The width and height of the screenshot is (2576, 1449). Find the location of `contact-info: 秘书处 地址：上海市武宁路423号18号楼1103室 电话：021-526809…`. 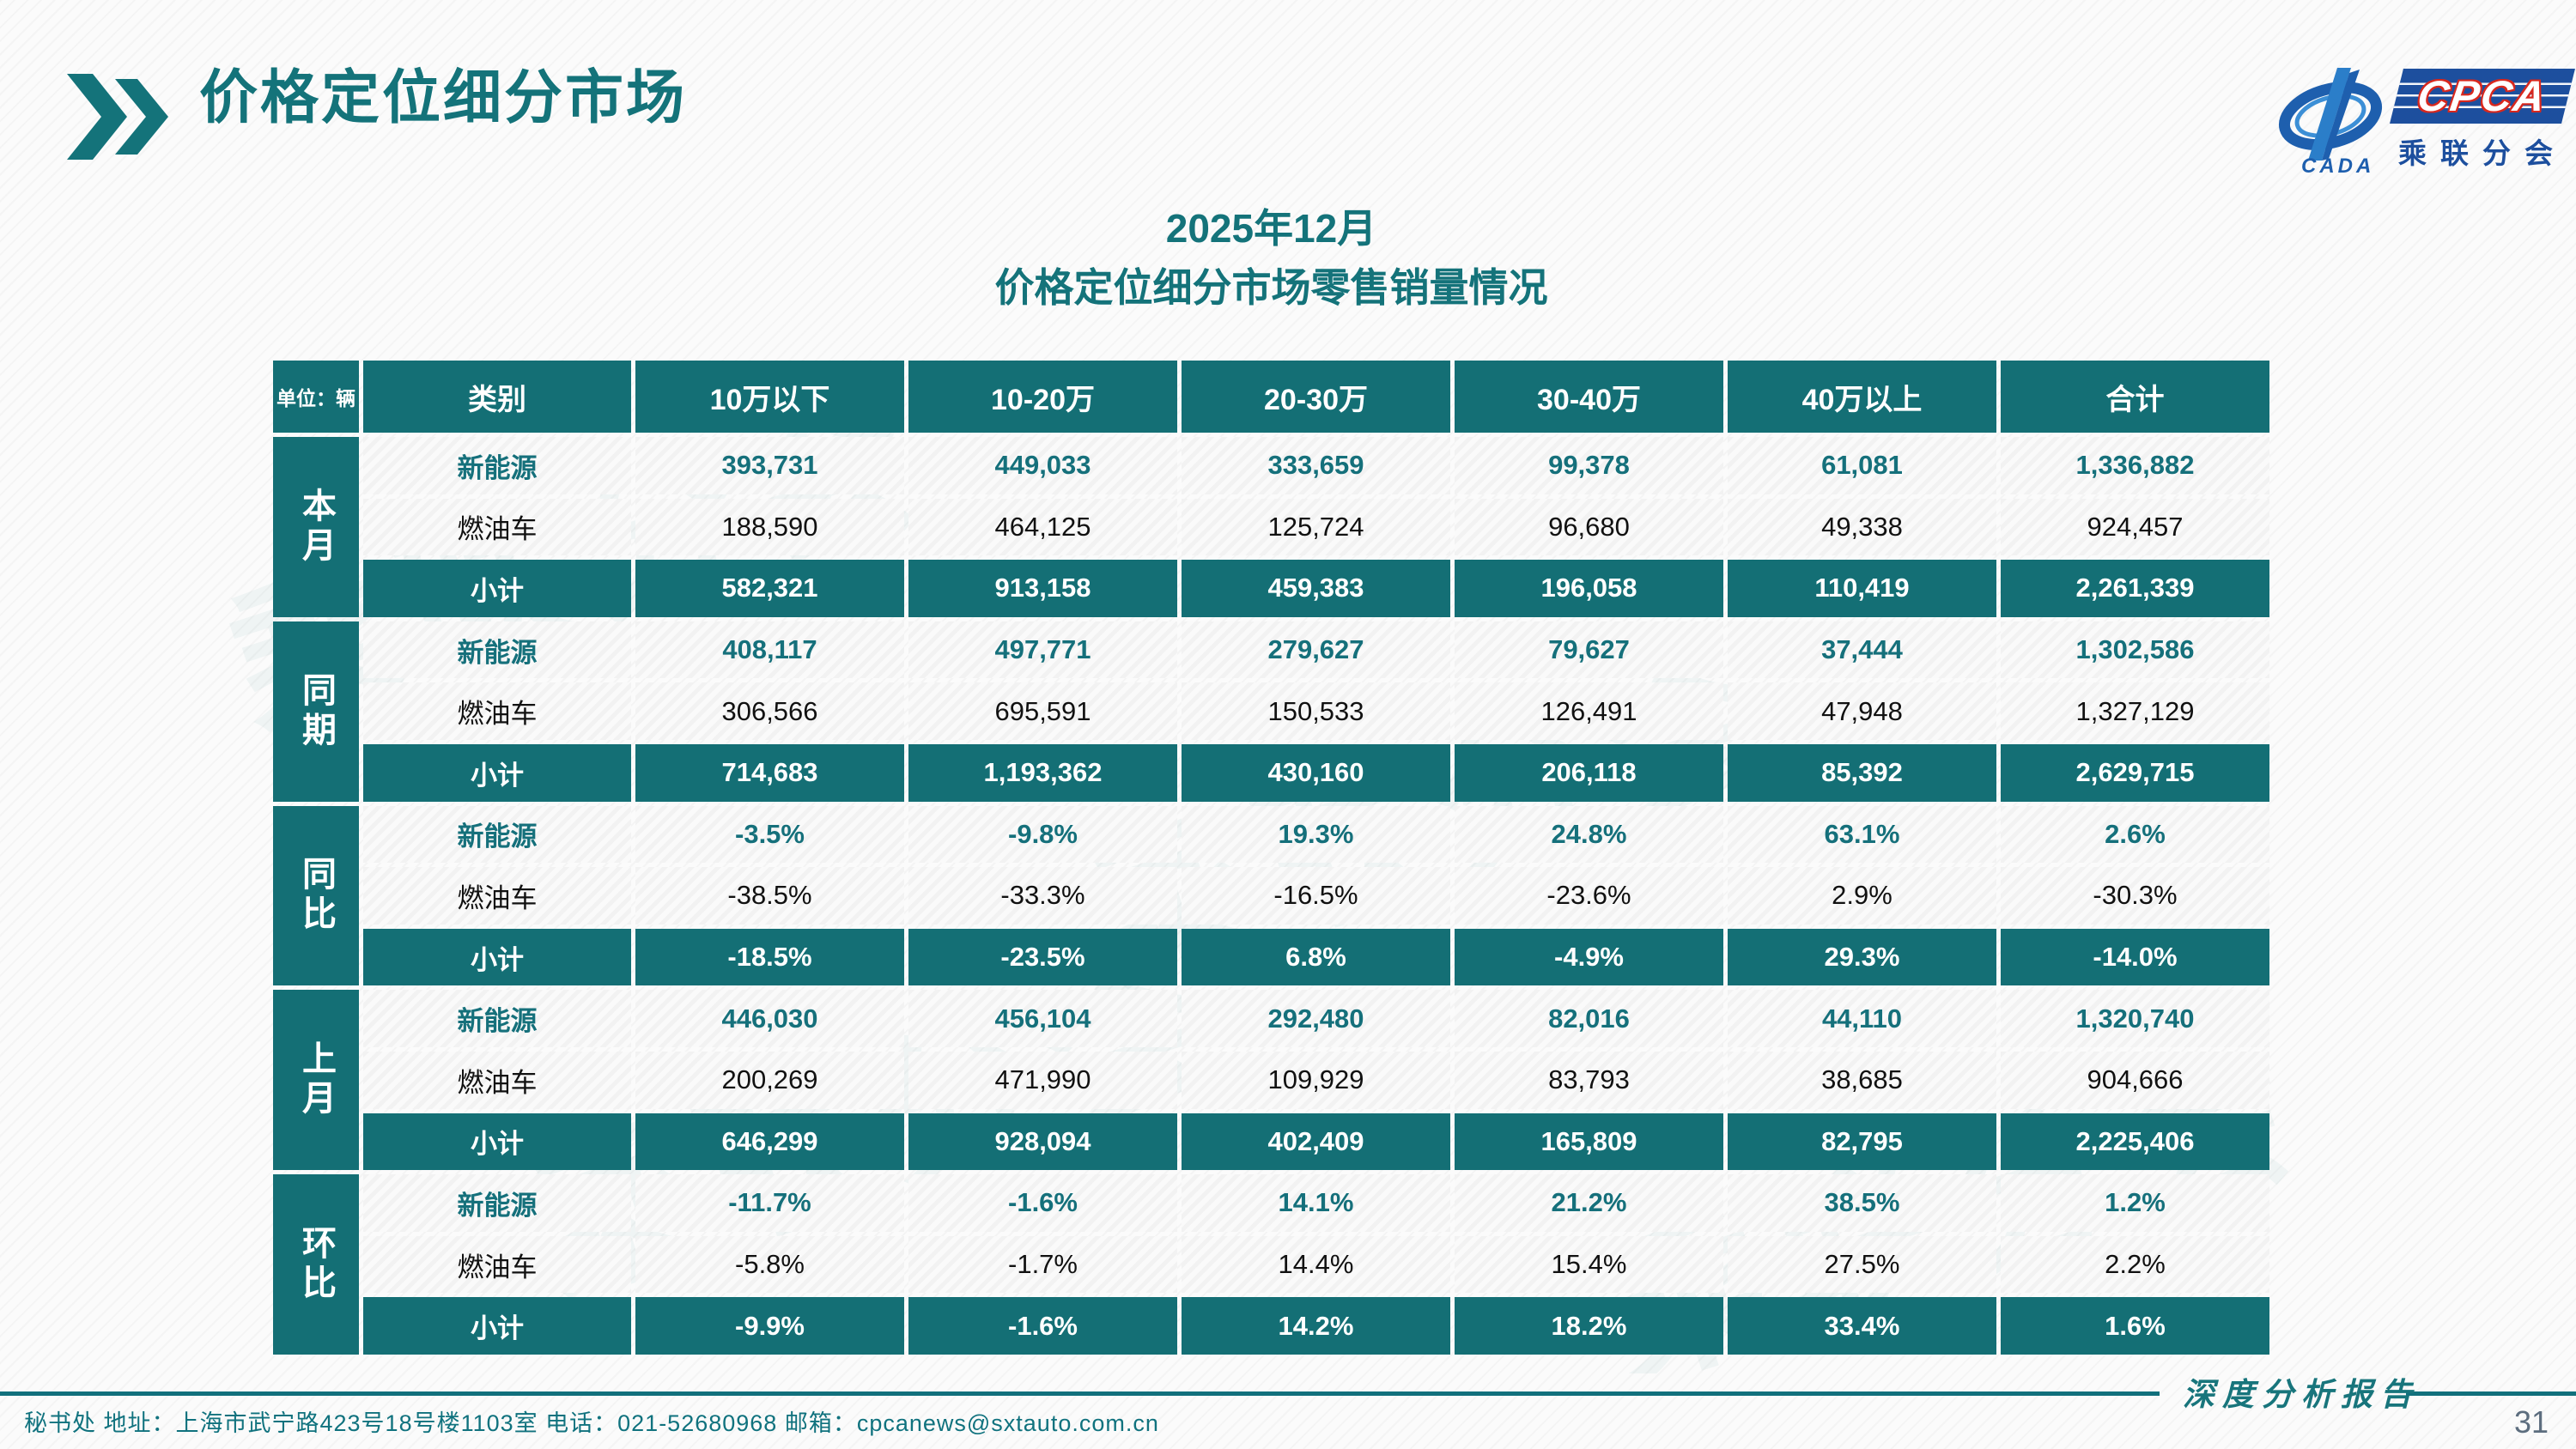

contact-info: 秘书处 地址：上海市武宁路423号18号楼1103室 电话：021-526809… is located at coordinates (591, 1423).